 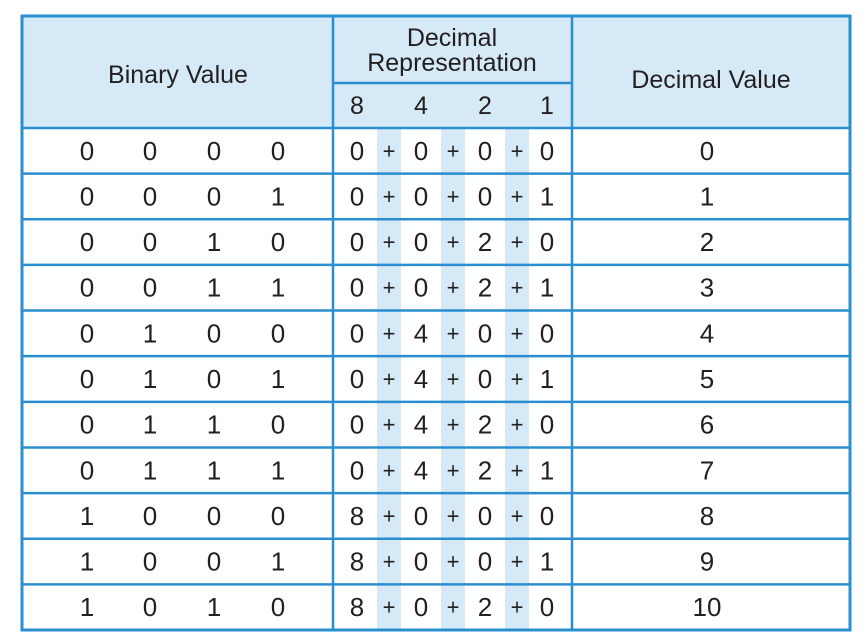 What do you see at coordinates (707, 333) in the screenshot?
I see `decimal-value: 4` at bounding box center [707, 333].